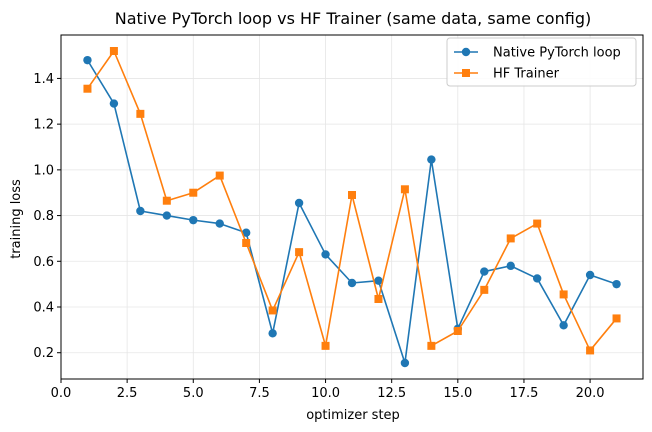 The width and height of the screenshot is (652, 432). What do you see at coordinates (43, 79) in the screenshot?
I see `y-tick-label: 1.4` at bounding box center [43, 79].